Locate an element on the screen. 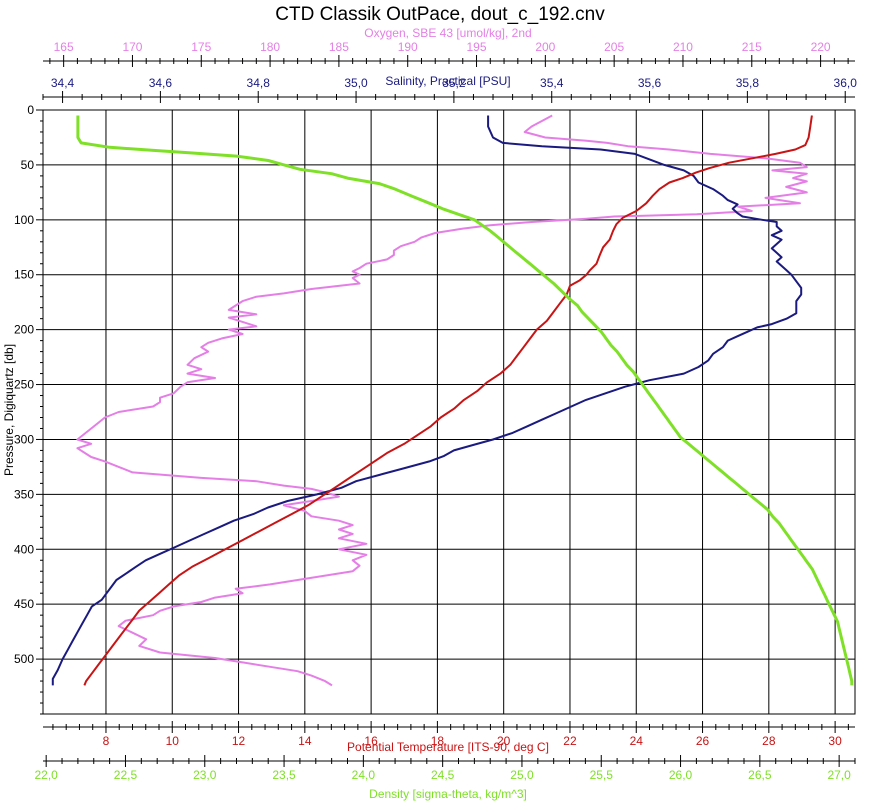 The height and width of the screenshot is (807, 880). oxygen-tick-label: 165 is located at coordinates (64, 47).